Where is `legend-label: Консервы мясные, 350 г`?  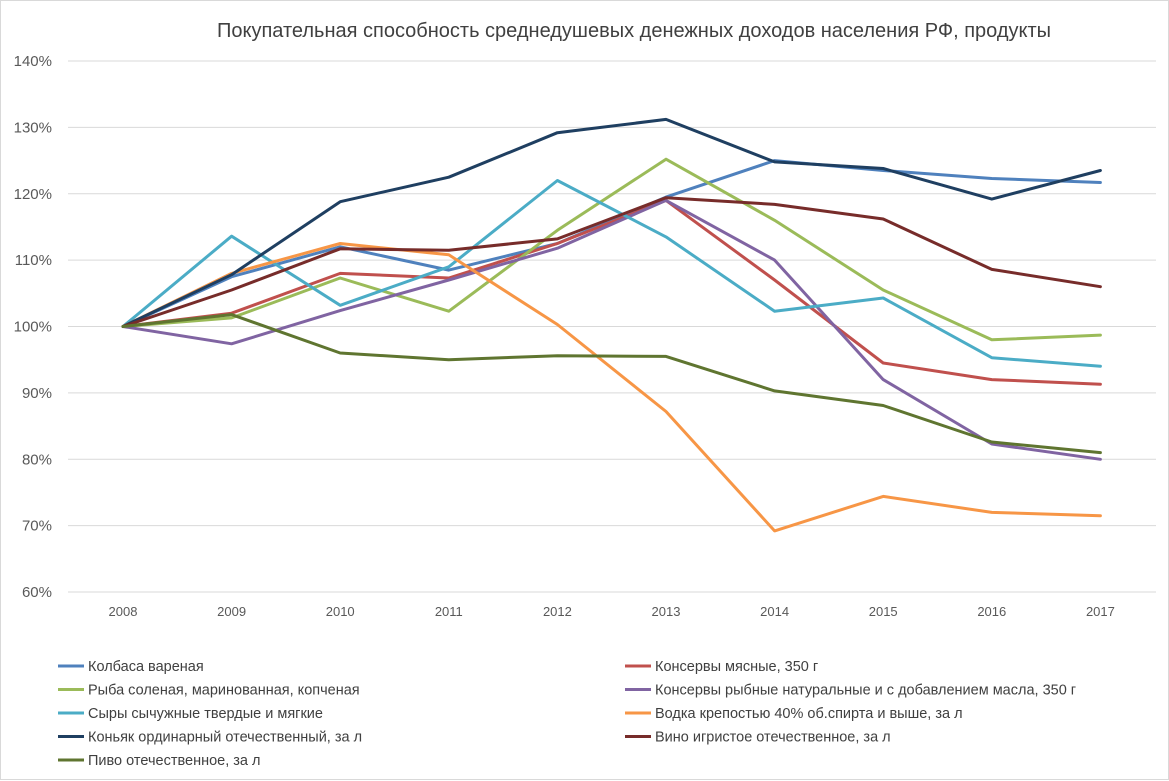 legend-label: Консервы мясные, 350 г is located at coordinates (736, 667).